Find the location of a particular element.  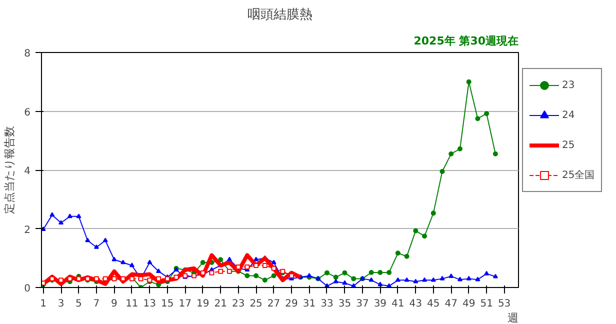

x-tick-label: 53 is located at coordinates (504, 304).